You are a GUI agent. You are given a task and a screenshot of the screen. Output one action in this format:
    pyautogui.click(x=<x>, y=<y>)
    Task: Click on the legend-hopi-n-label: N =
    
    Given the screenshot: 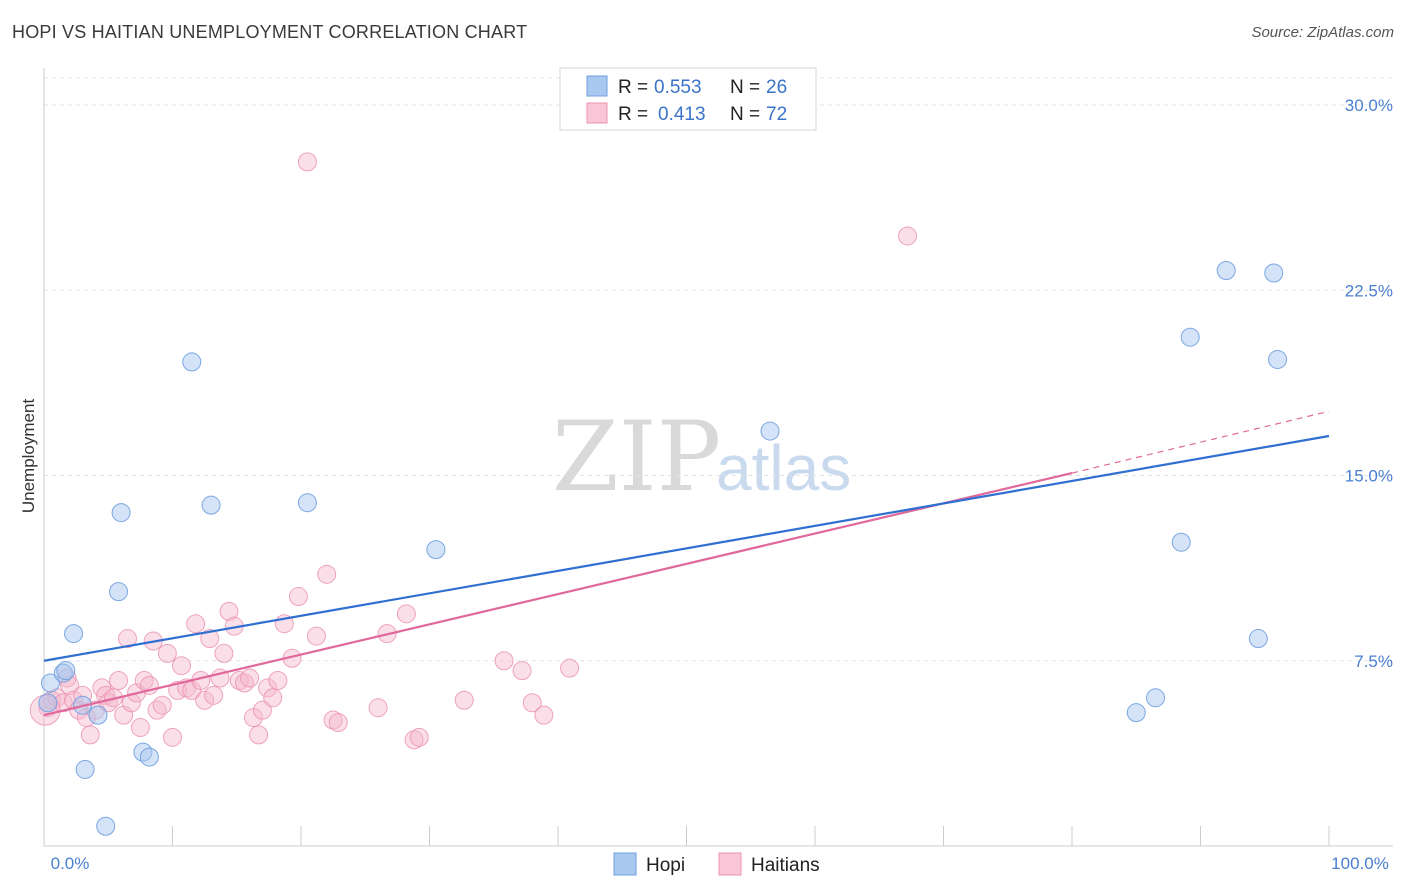 What is the action you would take?
    pyautogui.click(x=745, y=87)
    